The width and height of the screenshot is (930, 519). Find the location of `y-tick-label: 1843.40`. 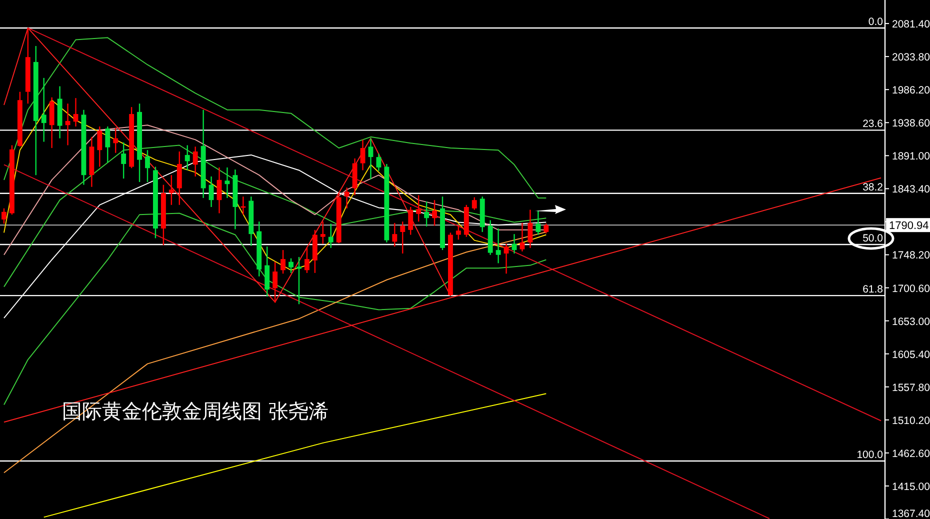

y-tick-label: 1843.40 is located at coordinates (911, 190).